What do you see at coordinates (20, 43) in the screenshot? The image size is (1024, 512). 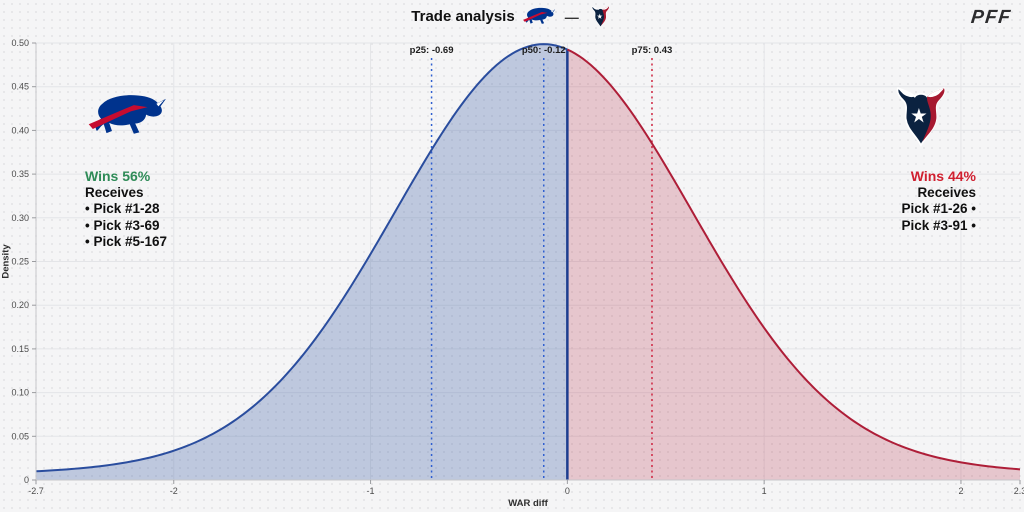 I see `svg-text: 0.50` at bounding box center [20, 43].